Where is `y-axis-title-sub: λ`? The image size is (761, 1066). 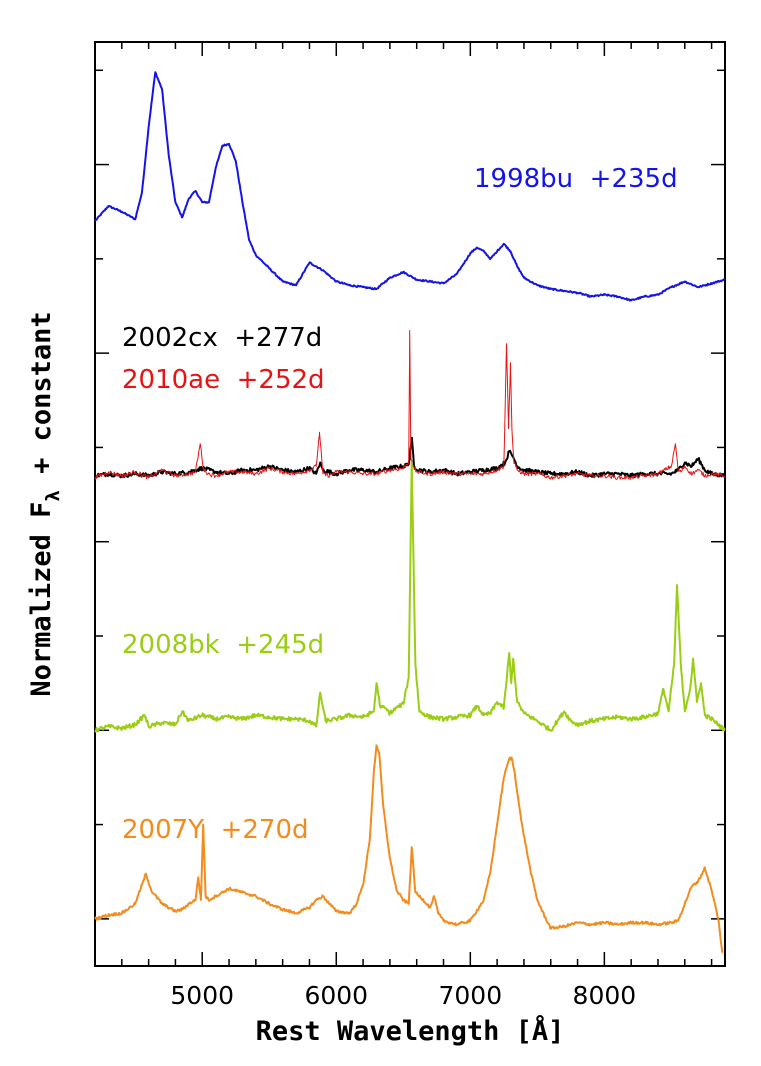 y-axis-title-sub: λ is located at coordinates (53, 495).